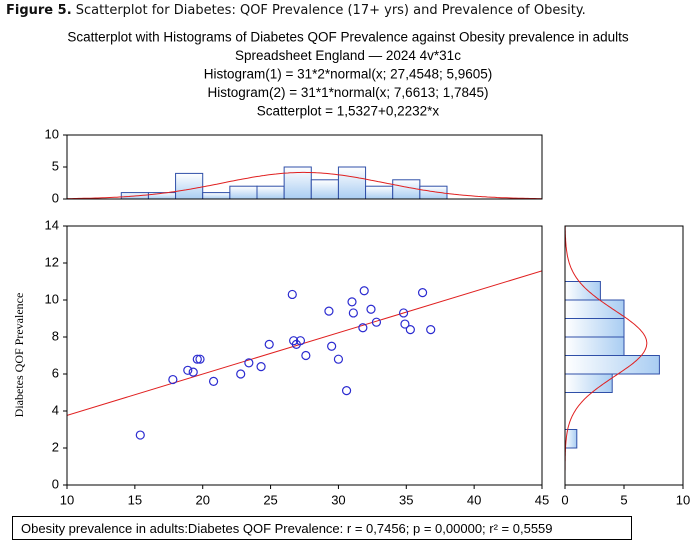 The height and width of the screenshot is (545, 696). Describe the element at coordinates (135, 499) in the screenshot. I see `x-tick-label: 15` at that location.